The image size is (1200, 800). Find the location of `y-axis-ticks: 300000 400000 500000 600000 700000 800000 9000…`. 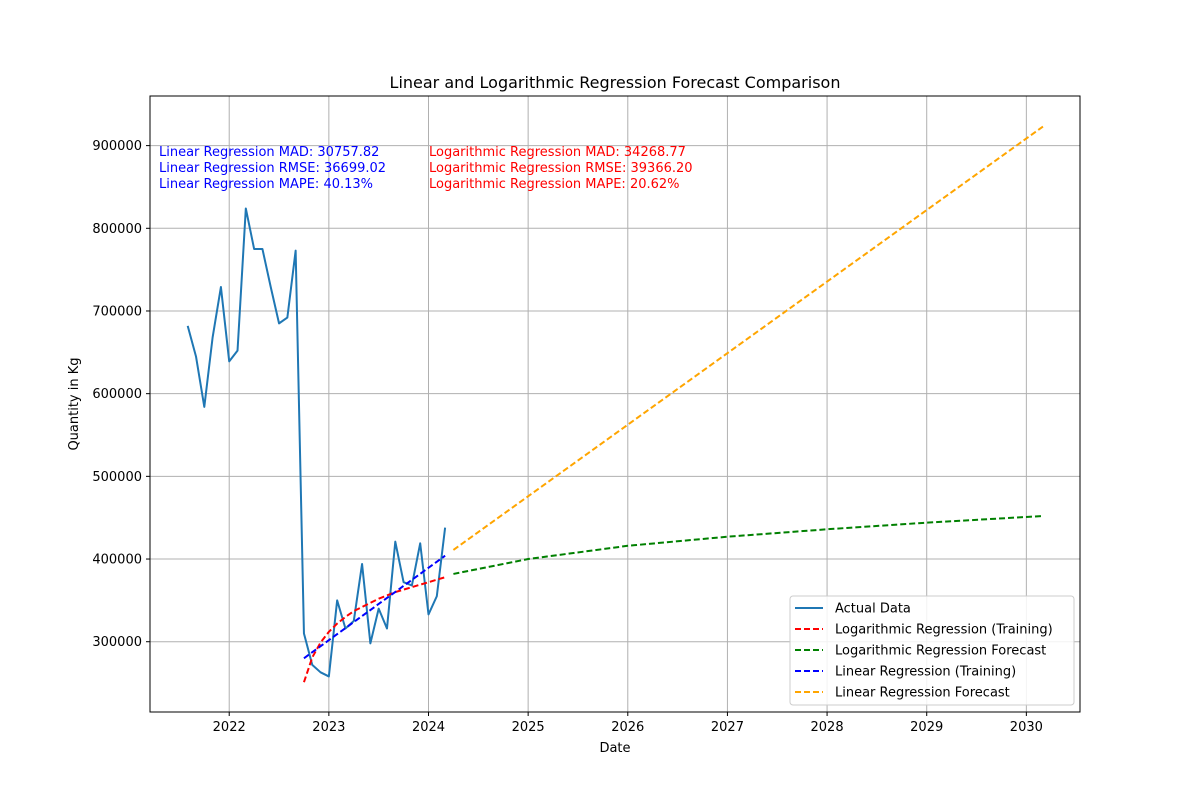

y-axis-ticks: 300000 400000 500000 600000 700000 800000 9000… is located at coordinates (121, 394).